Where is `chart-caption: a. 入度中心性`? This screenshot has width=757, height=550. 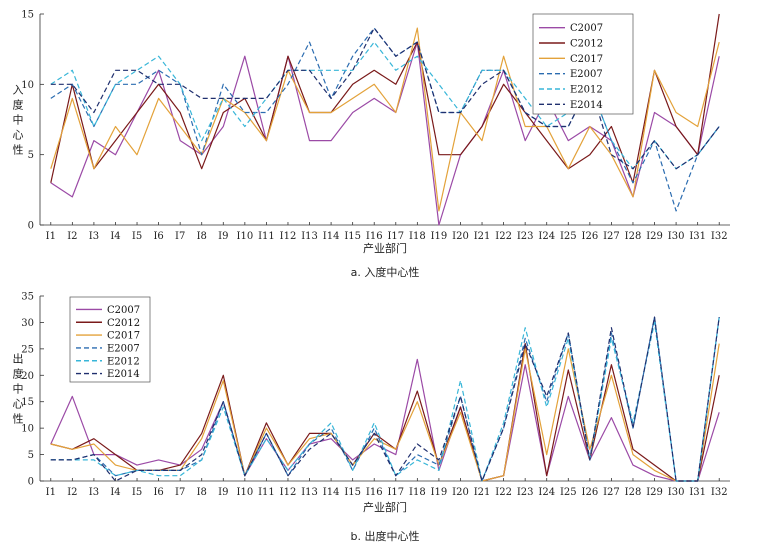 chart-caption: a. 入度中心性 is located at coordinates (385, 272).